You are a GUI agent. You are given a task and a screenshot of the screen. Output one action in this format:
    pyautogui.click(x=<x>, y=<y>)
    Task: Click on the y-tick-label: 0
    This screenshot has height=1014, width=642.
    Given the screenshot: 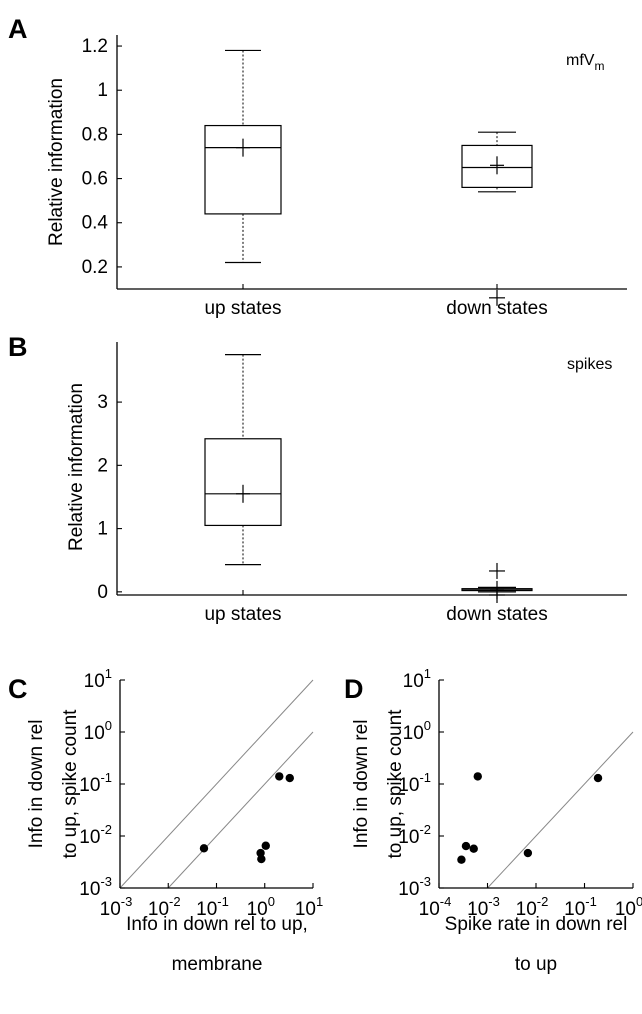 What is the action you would take?
    pyautogui.click(x=102, y=592)
    